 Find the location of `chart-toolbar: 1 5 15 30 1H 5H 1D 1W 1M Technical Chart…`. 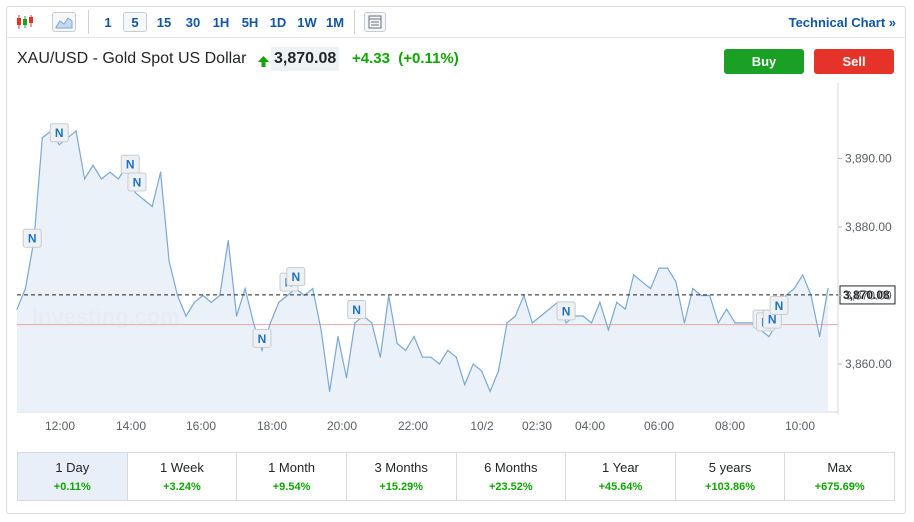

chart-toolbar: 1 5 15 30 1H 5H 1D 1W 1M Technical Chart… is located at coordinates (456, 22).